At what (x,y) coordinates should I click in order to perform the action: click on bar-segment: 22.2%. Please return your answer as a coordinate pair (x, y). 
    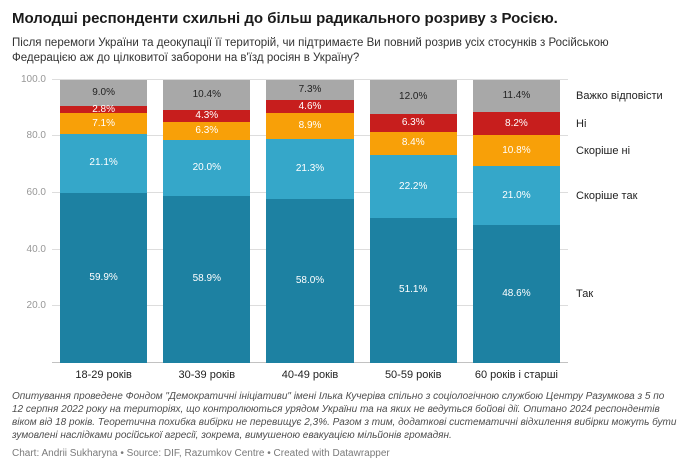
    Looking at the image, I should click on (413, 187).